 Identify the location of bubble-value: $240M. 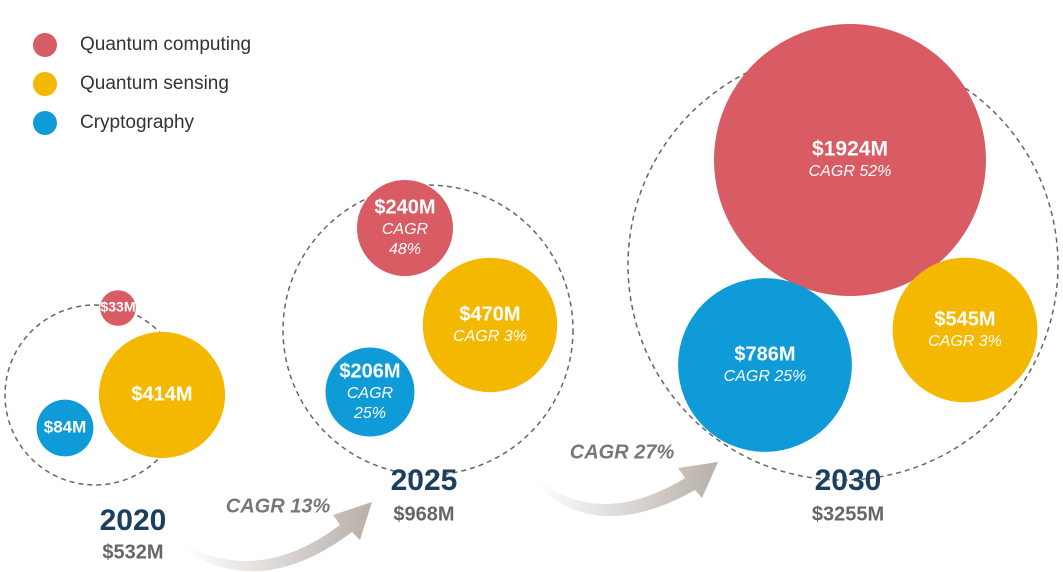
(404, 207).